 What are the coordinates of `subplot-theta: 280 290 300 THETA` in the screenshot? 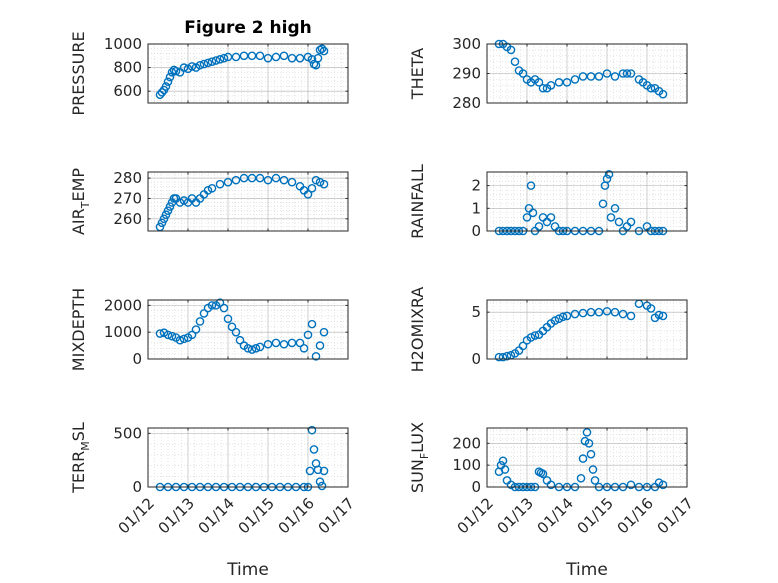 It's located at (548, 73).